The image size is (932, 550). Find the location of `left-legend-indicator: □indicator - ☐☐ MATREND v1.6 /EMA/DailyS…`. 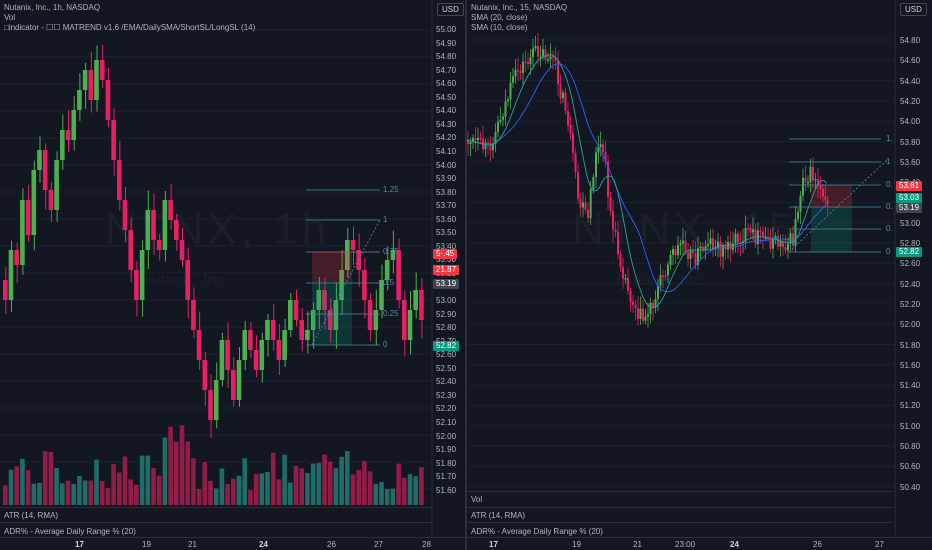

left-legend-indicator: □indicator - ☐☐ MATREND v1.6 /EMA/DailyS… is located at coordinates (130, 27).